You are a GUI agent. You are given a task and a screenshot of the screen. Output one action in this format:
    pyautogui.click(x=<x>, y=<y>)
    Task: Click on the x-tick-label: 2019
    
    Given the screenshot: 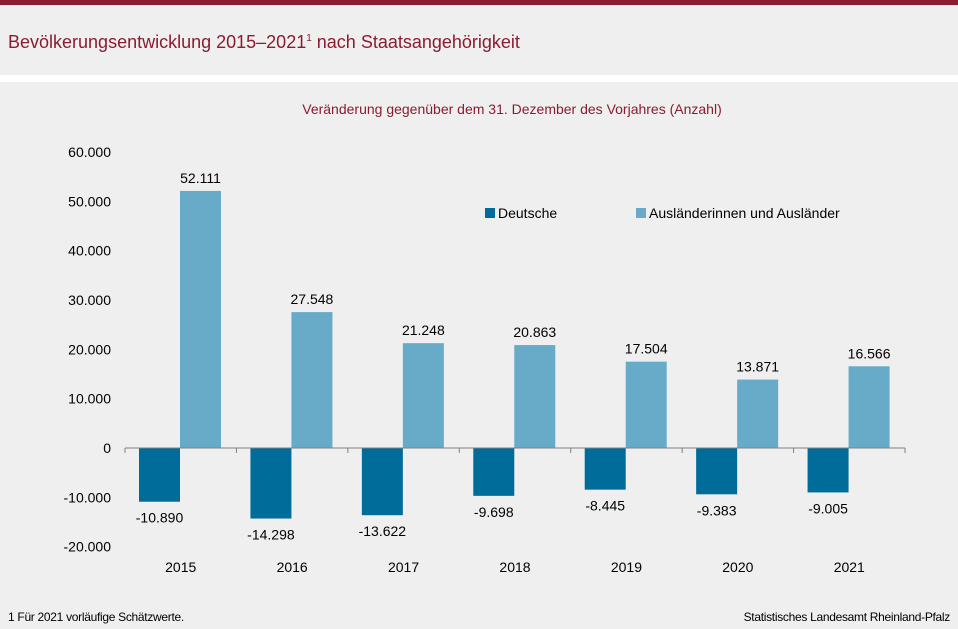 What is the action you would take?
    pyautogui.click(x=626, y=567)
    